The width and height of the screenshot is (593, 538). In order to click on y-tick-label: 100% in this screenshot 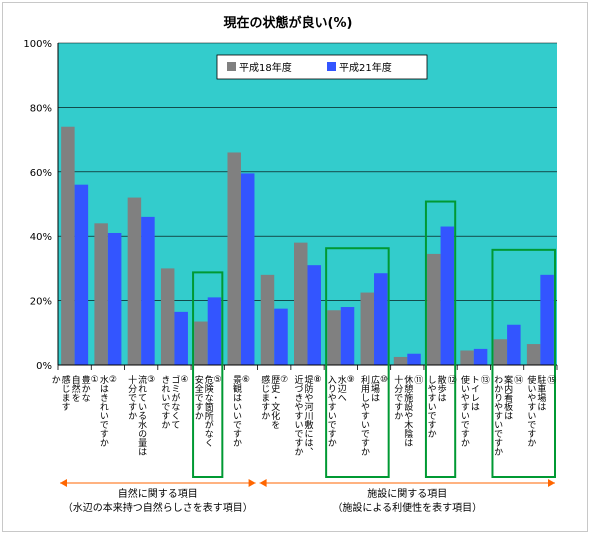, I will do `click(37, 44)`.